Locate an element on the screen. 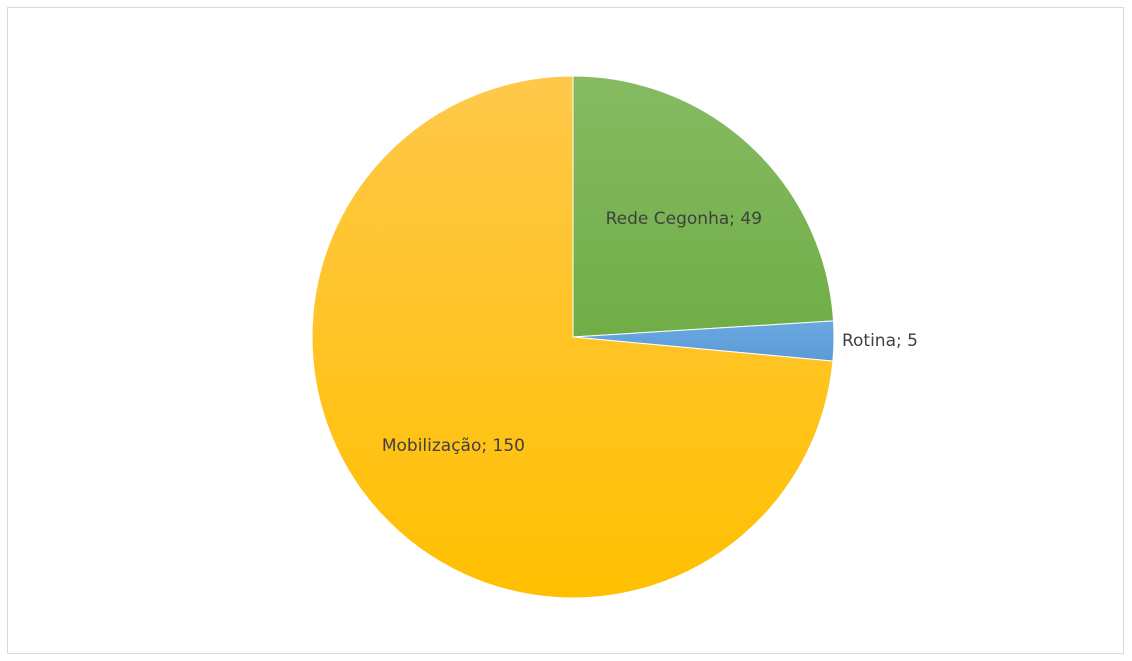 The width and height of the screenshot is (1132, 661). data-label-mobilizacao: Mobilização; 150 is located at coordinates (453, 446).